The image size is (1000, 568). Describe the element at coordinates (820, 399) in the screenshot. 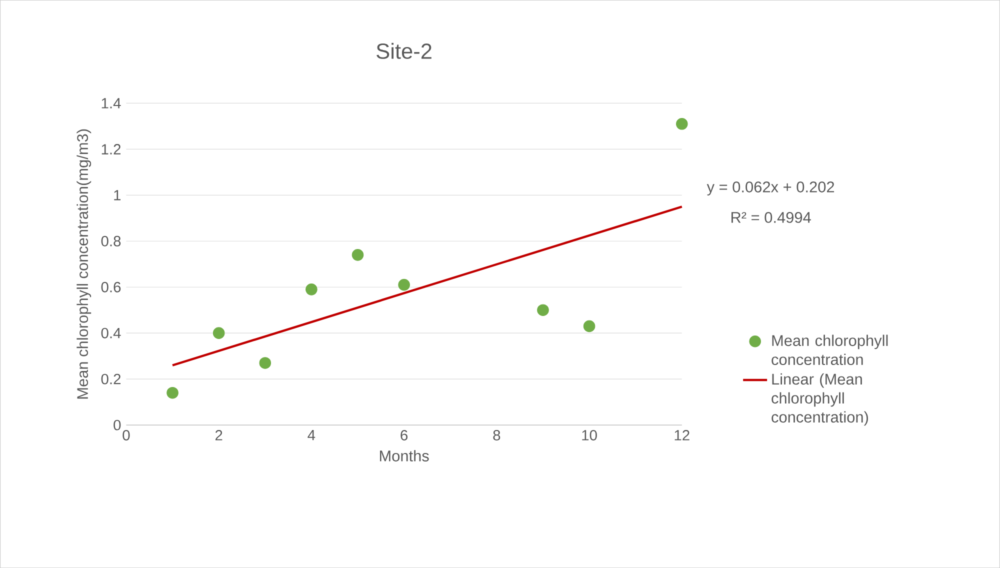

I see `legend-label: Linear (Mean chlorophyll concentration)` at that location.